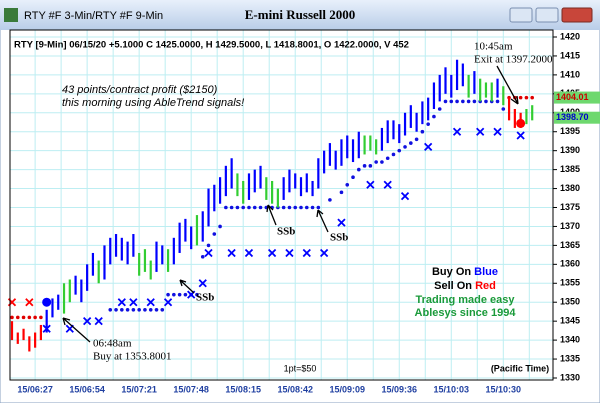 This screenshot has height=403, width=600. I want to click on x-tick-label: 15/06:54, so click(87, 389).